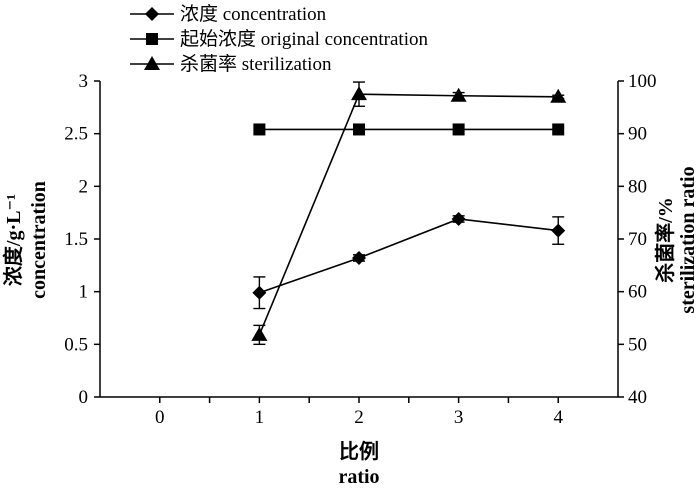 The width and height of the screenshot is (700, 491). I want to click on legend-marker-square, so click(152, 39).